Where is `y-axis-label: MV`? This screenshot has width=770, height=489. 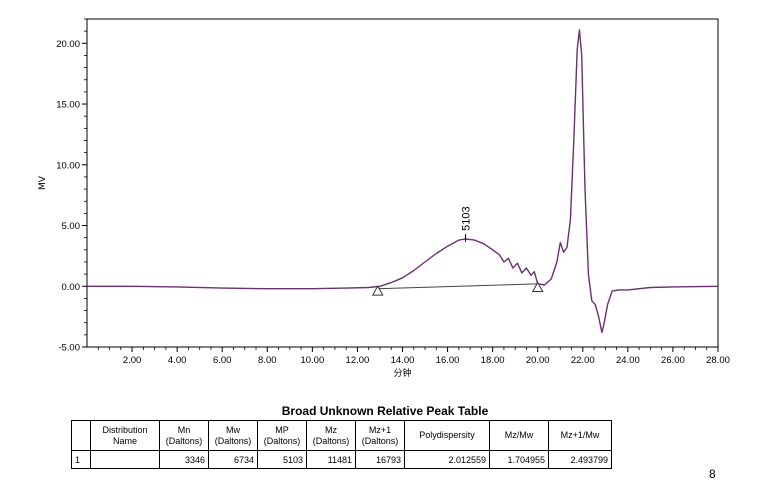
y-axis-label: MV is located at coordinates (43, 182).